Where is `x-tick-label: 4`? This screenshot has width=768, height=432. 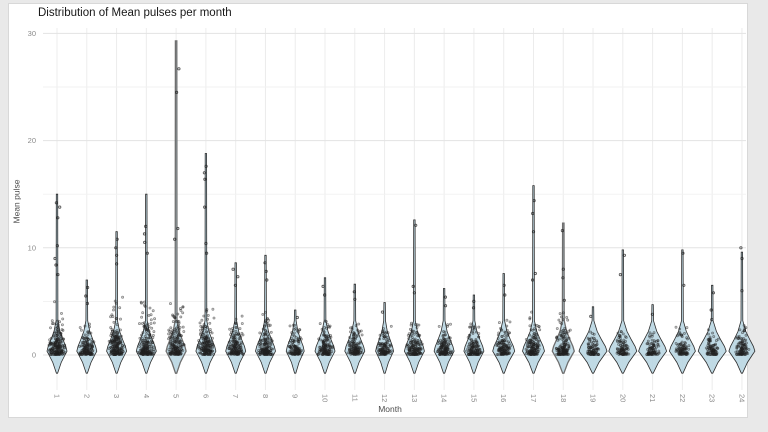 x-tick-label: 4 is located at coordinates (146, 396).